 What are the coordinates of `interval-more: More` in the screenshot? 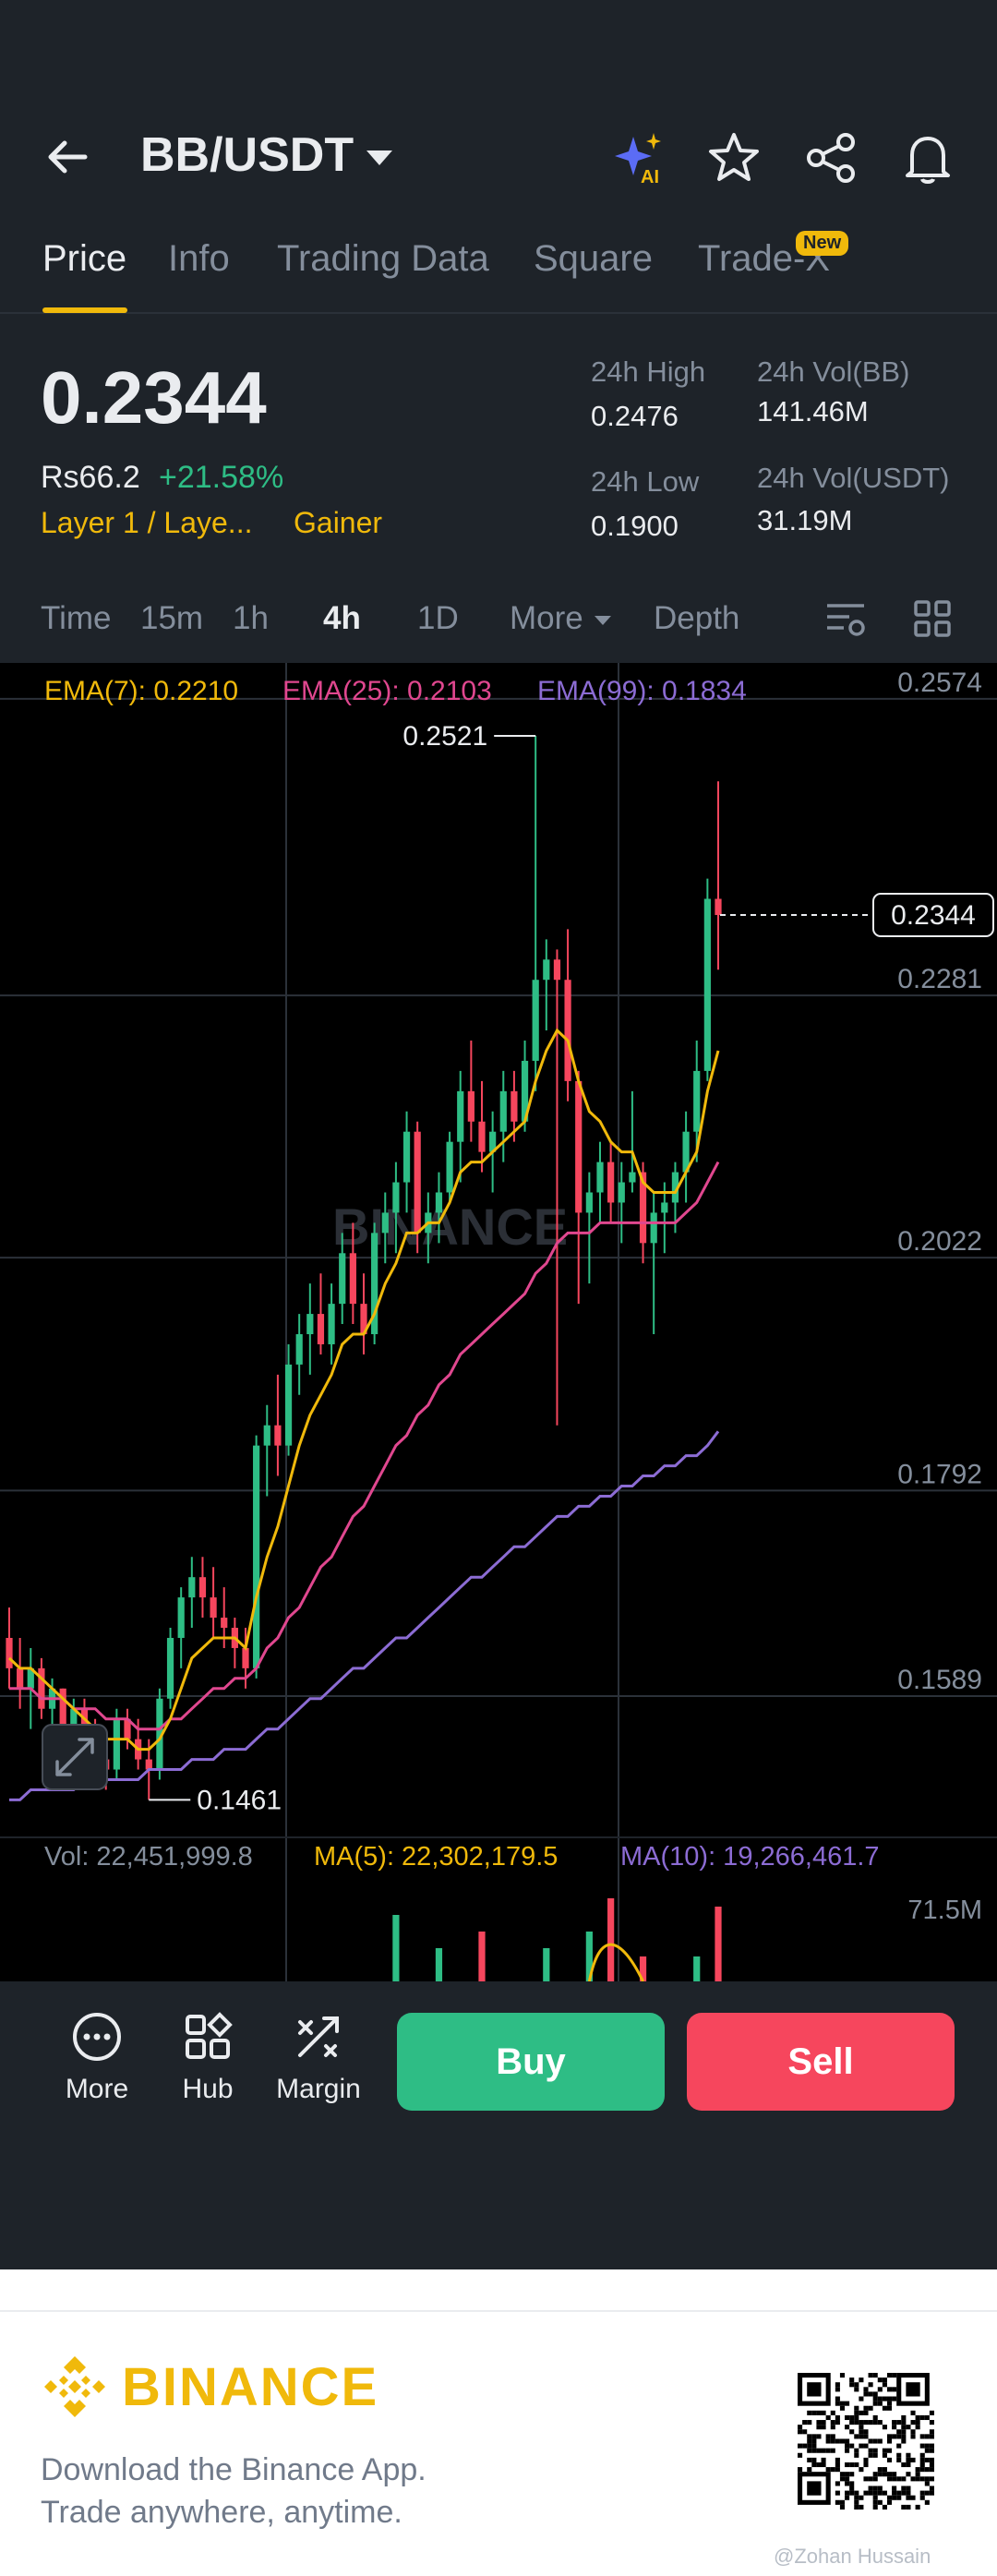 It's located at (562, 618).